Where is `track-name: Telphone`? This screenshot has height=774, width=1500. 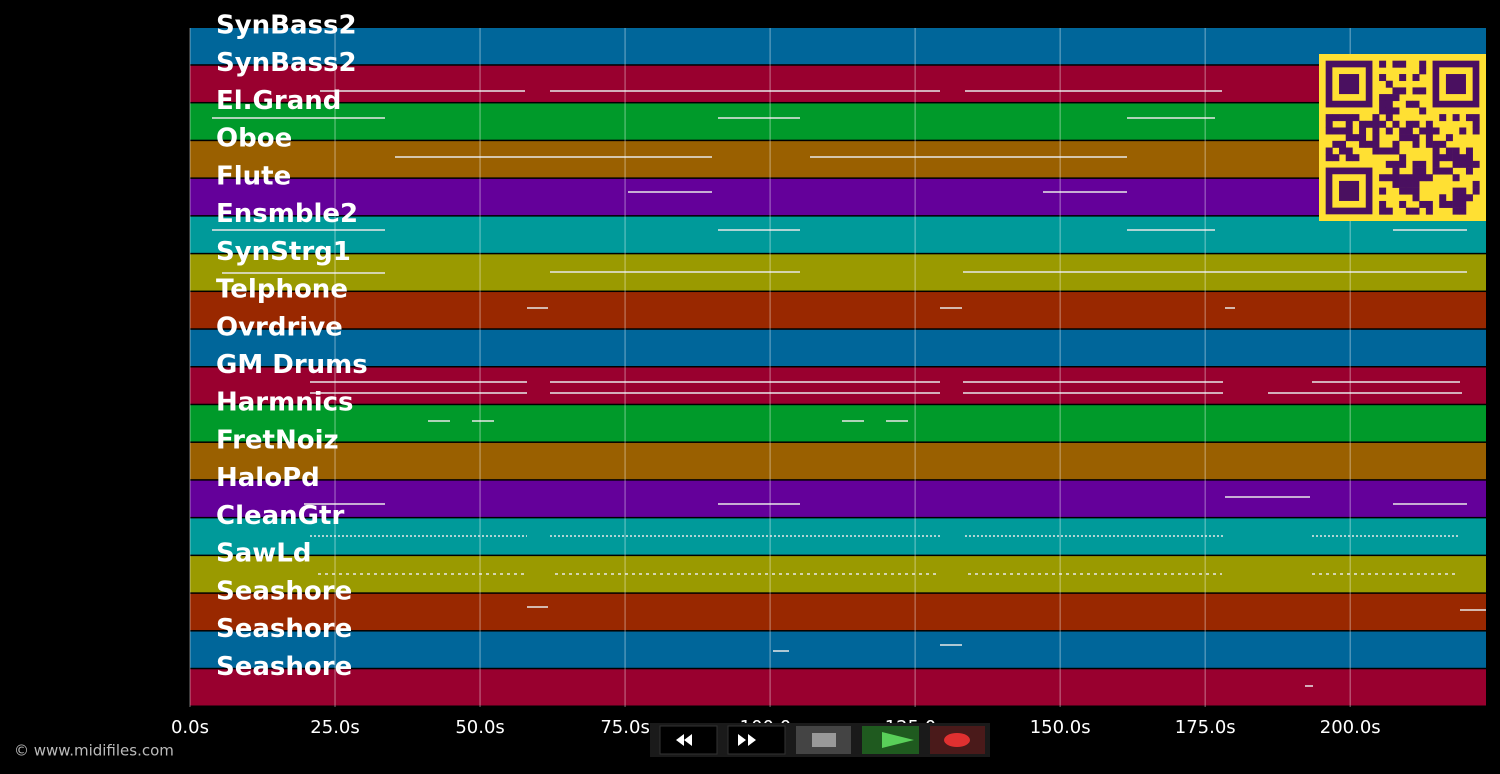
track-name: Telphone is located at coordinates (282, 290).